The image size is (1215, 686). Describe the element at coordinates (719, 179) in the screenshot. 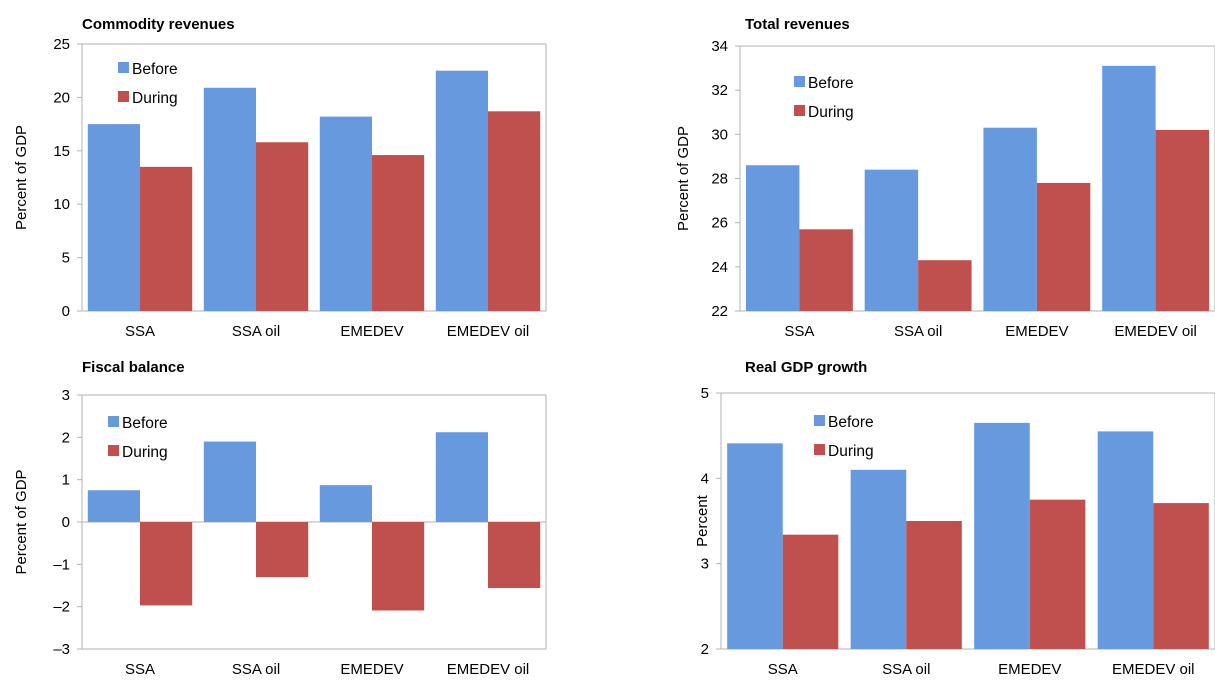

I see `total-revenues-y-tick-label: 28` at that location.